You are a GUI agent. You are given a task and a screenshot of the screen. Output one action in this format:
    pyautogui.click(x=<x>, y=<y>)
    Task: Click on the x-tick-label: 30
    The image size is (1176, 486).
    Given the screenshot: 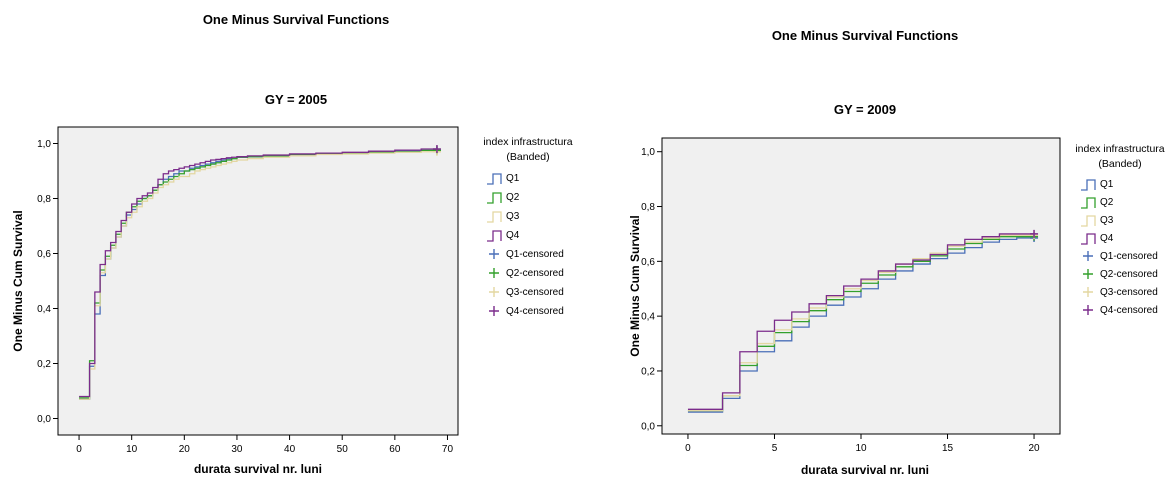 What is the action you would take?
    pyautogui.click(x=237, y=449)
    